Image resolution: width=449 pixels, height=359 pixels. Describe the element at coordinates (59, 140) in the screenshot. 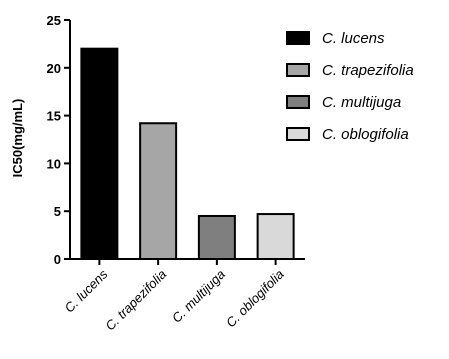

I see `y-axis: 0 5 10 15 20 25` at that location.